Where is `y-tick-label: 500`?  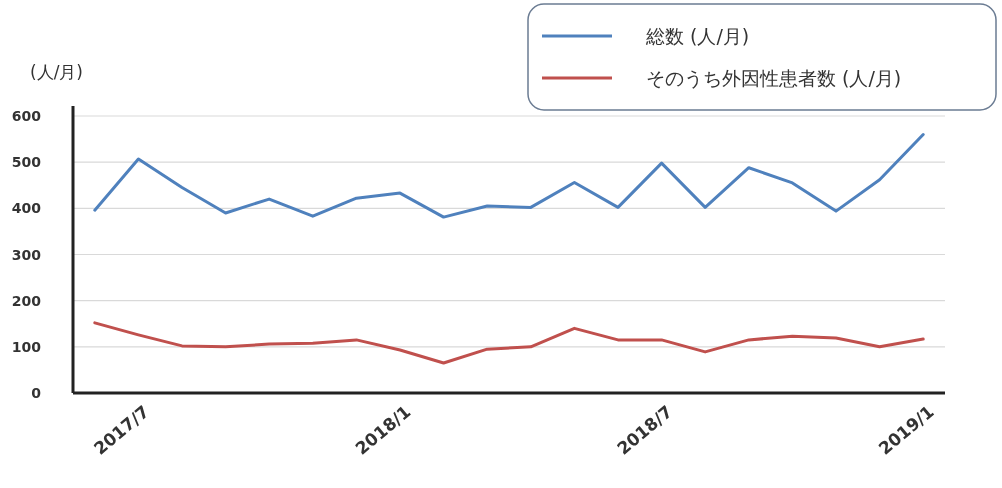 y-tick-label: 500 is located at coordinates (26, 162).